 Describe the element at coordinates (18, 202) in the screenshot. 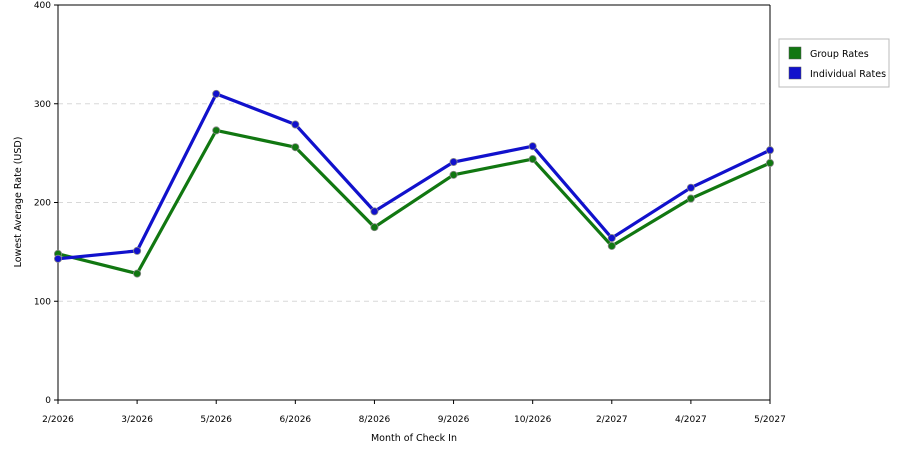

I see `y-axis-title: Lowest Average Rate (USD)` at that location.